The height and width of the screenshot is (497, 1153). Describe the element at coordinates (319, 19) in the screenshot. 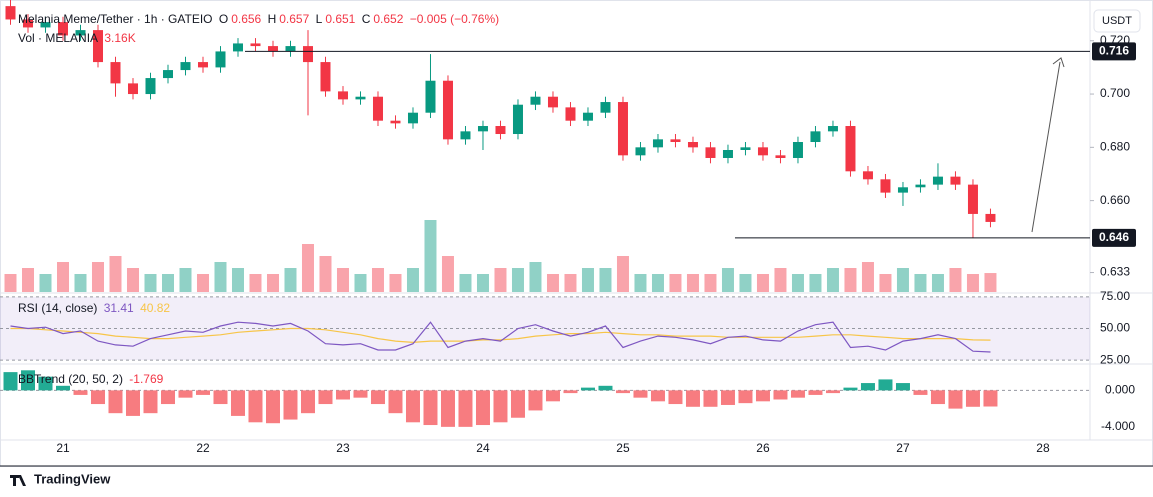

I see `l-label: L` at that location.